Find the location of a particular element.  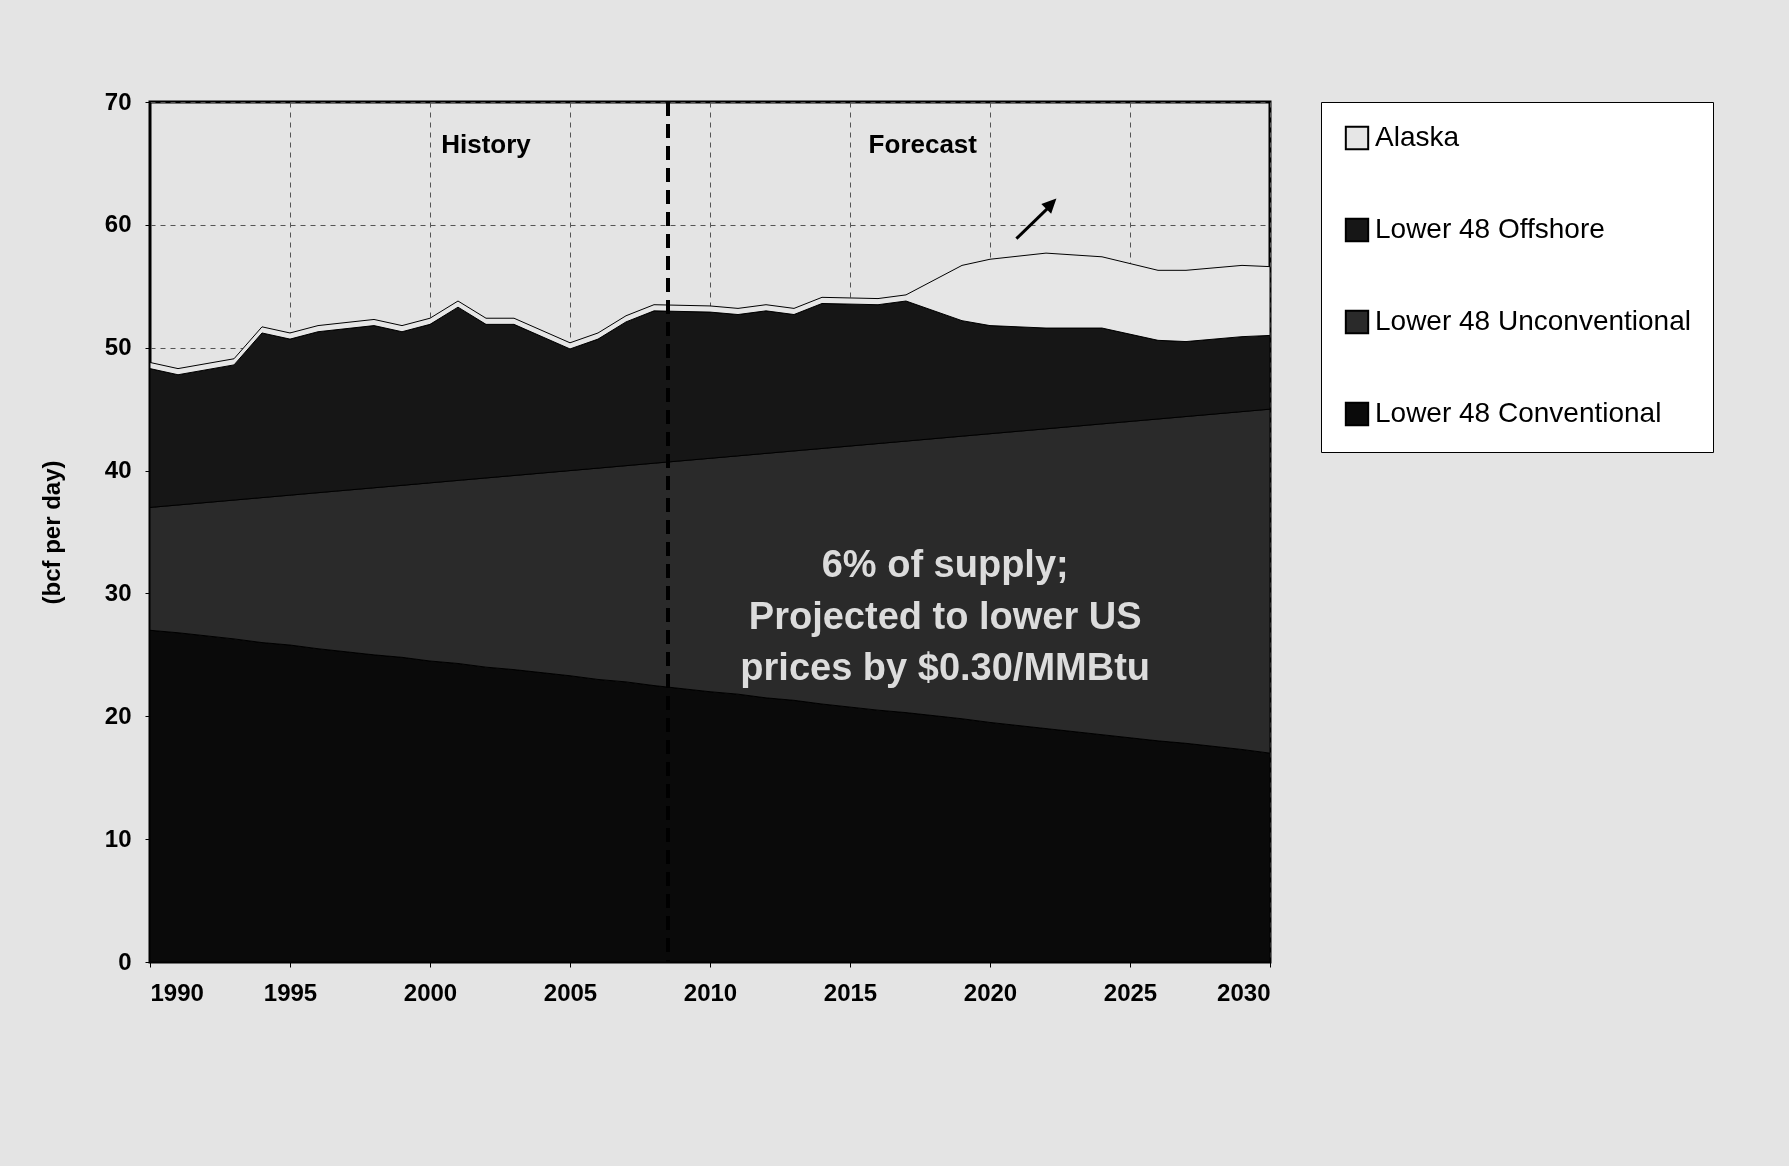

y-tick-label: 70 is located at coordinates (118, 101).